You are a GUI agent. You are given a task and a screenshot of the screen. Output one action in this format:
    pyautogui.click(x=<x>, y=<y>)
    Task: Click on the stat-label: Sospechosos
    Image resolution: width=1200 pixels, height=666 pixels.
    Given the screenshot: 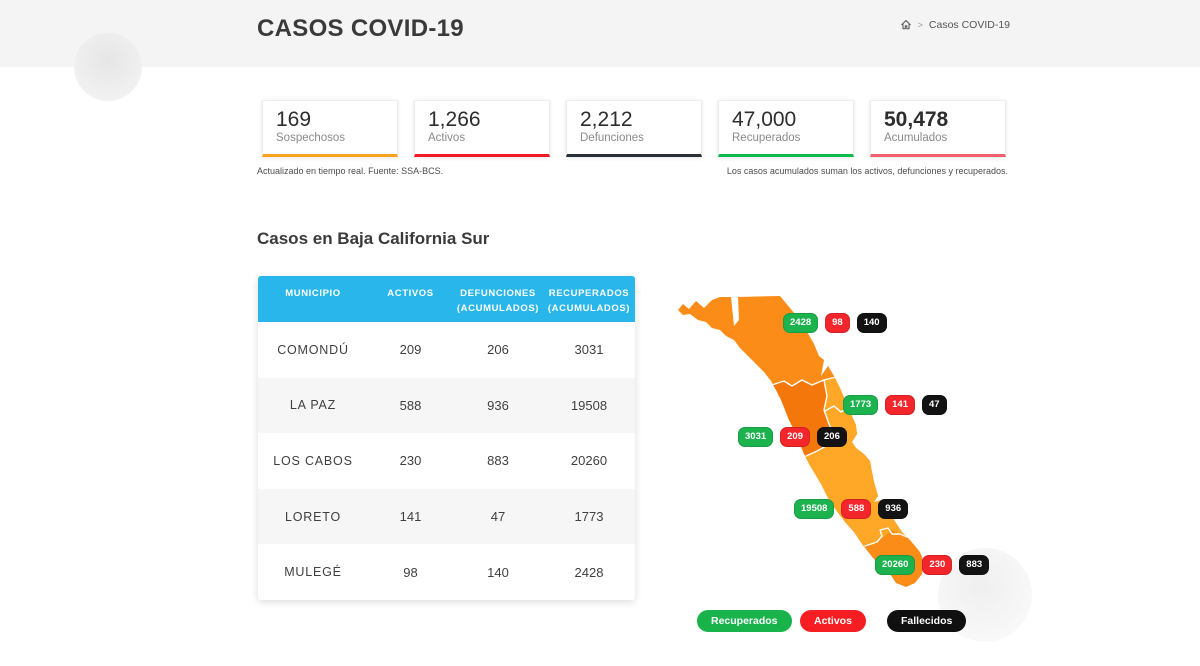 What is the action you would take?
    pyautogui.click(x=311, y=138)
    